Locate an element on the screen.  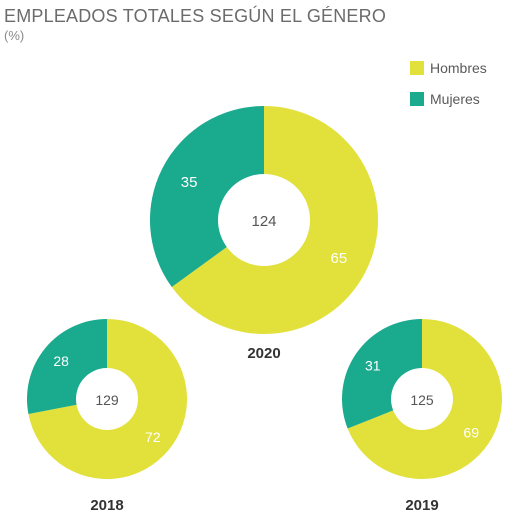
slice-mujeres-2019 is located at coordinates (382, 373).